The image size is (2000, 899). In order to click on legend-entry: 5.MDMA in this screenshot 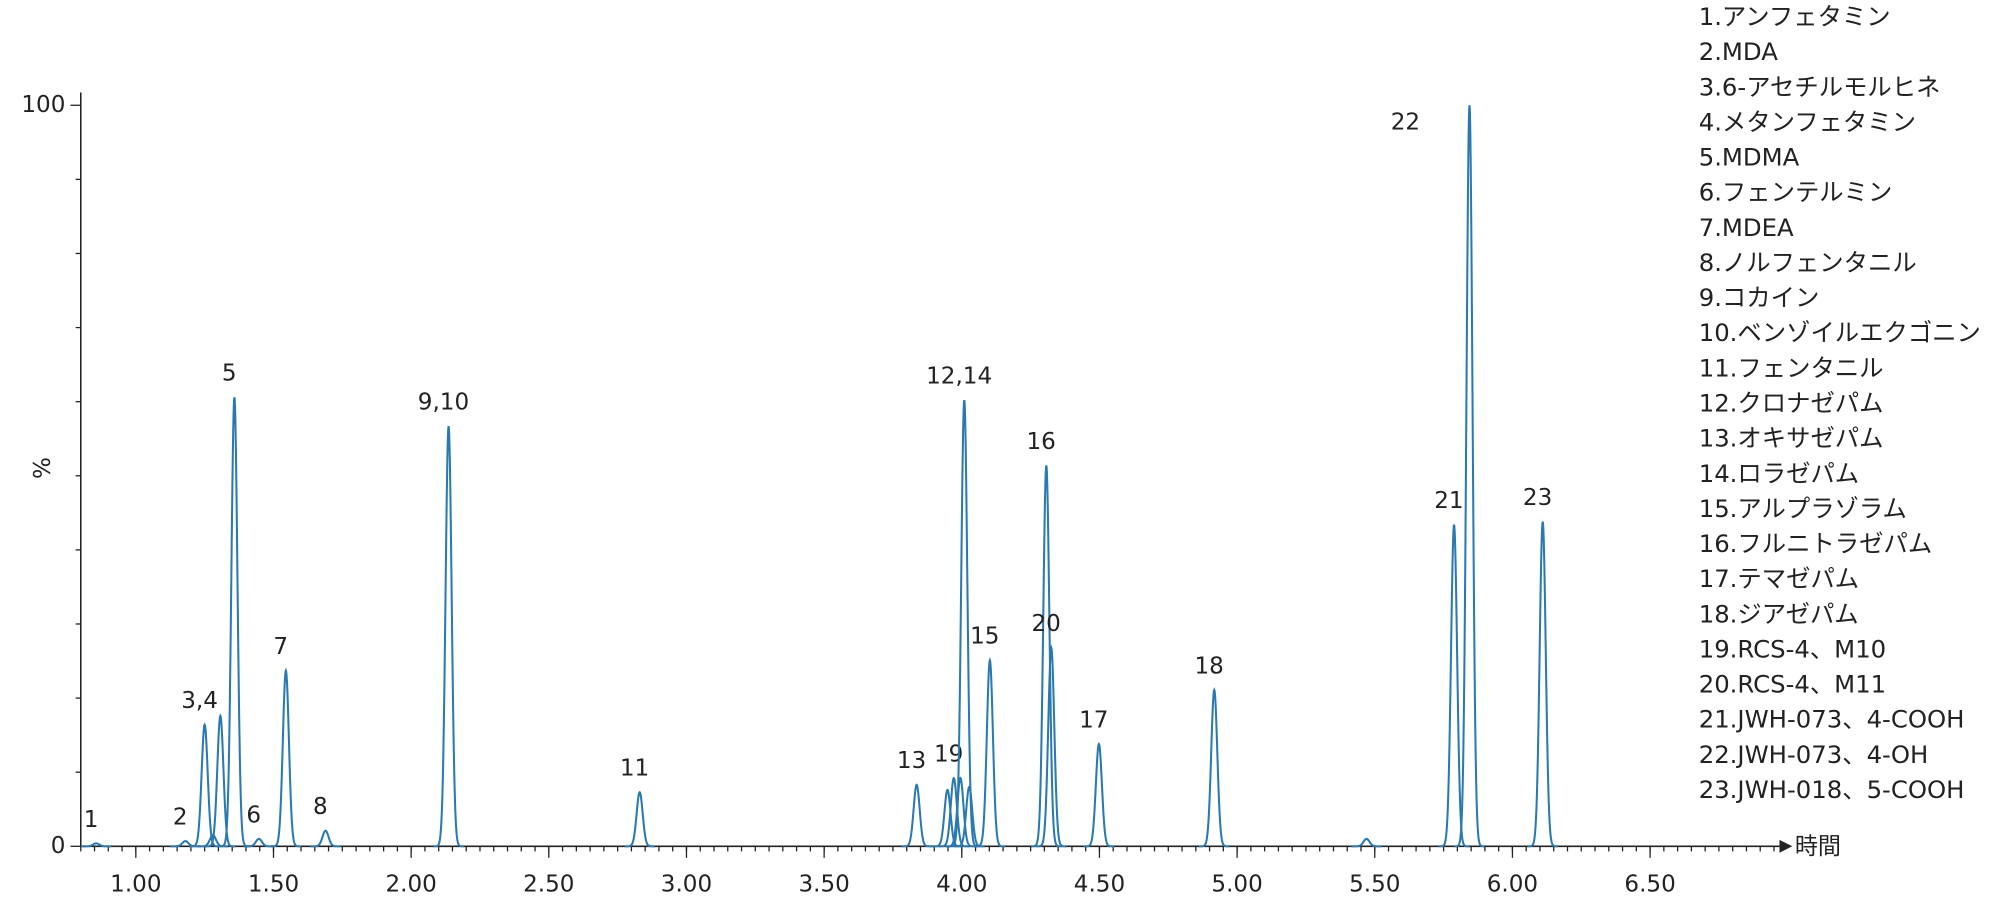, I will do `click(1749, 157)`.